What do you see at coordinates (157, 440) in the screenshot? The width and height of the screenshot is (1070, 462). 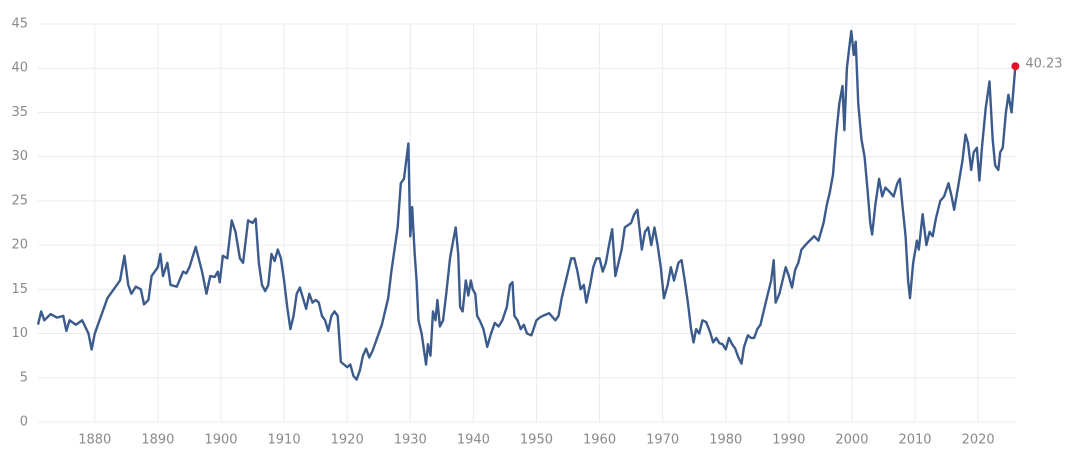 I see `x-tick-label: 1890` at bounding box center [157, 440].